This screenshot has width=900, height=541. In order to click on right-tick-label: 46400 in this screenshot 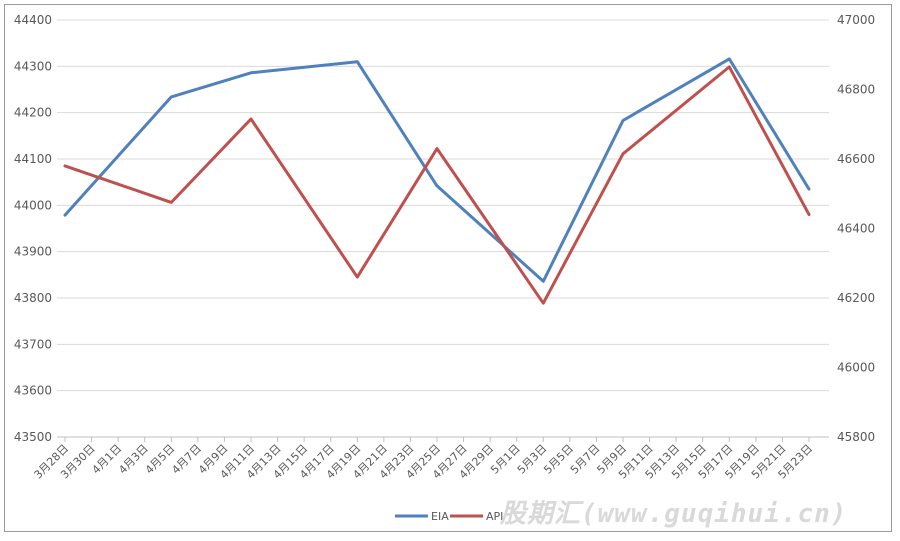, I will do `click(856, 229)`.